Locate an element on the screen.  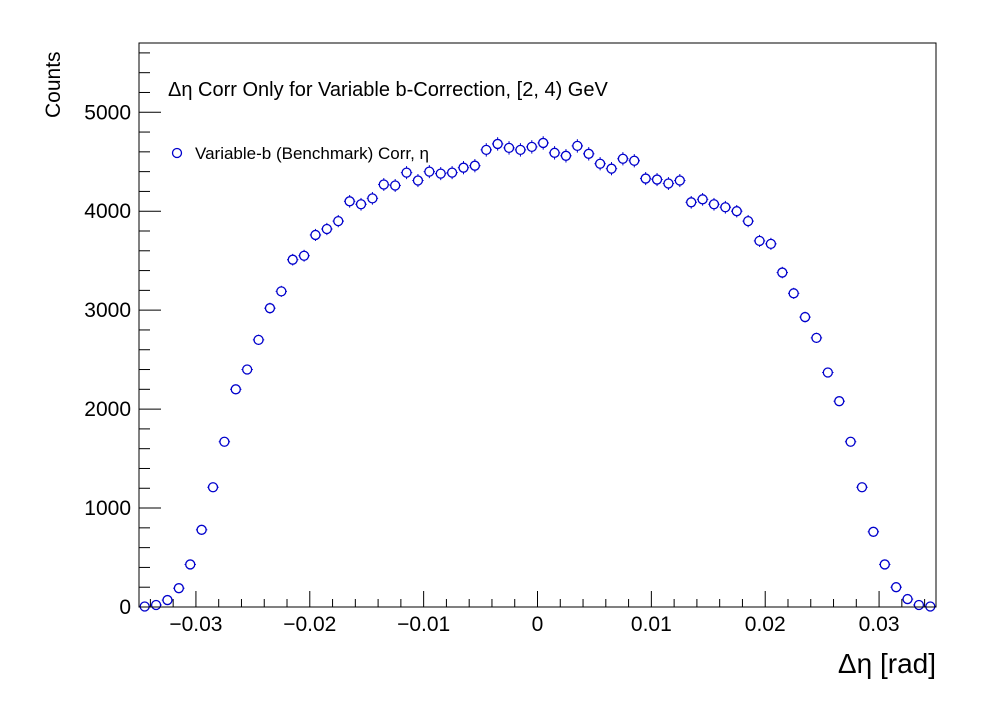
y-tick-label: 5000 is located at coordinates (107, 112).